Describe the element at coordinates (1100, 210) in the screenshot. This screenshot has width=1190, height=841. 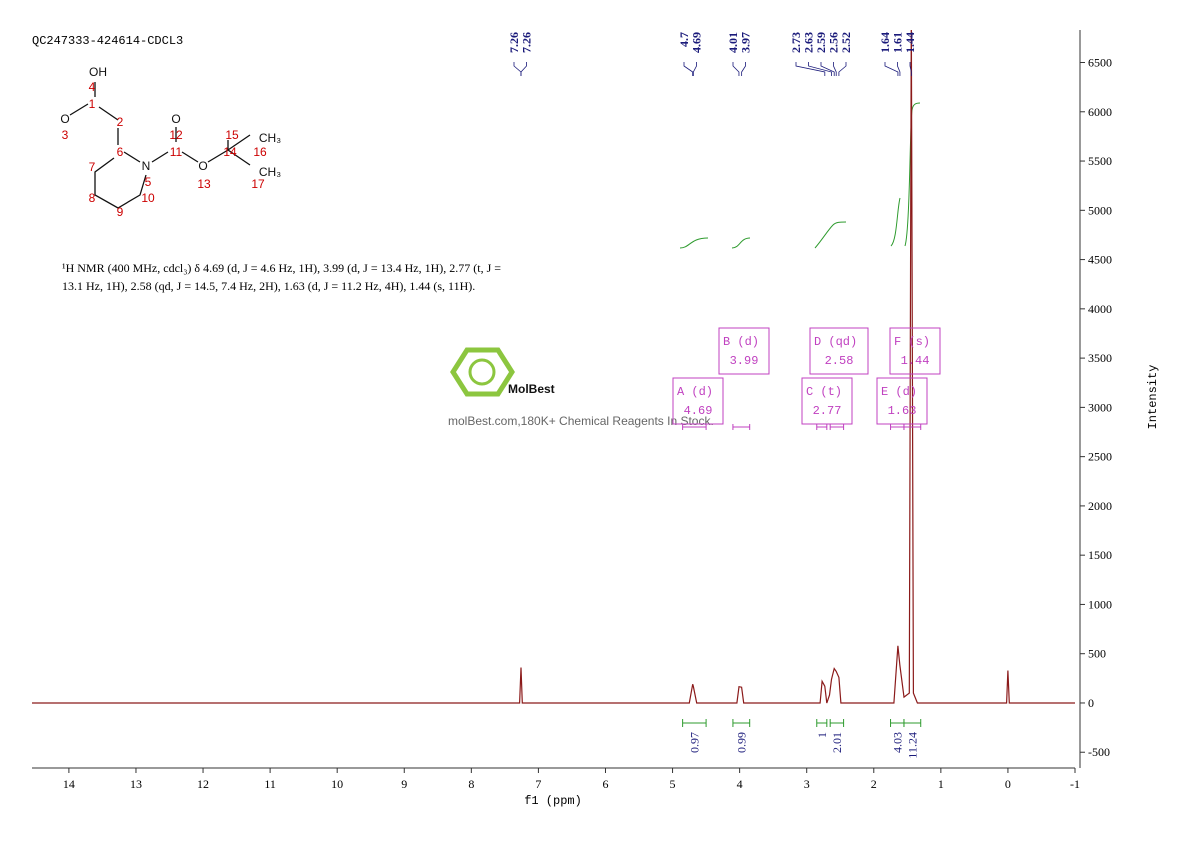
I see `y-tick-label: 5000` at that location.